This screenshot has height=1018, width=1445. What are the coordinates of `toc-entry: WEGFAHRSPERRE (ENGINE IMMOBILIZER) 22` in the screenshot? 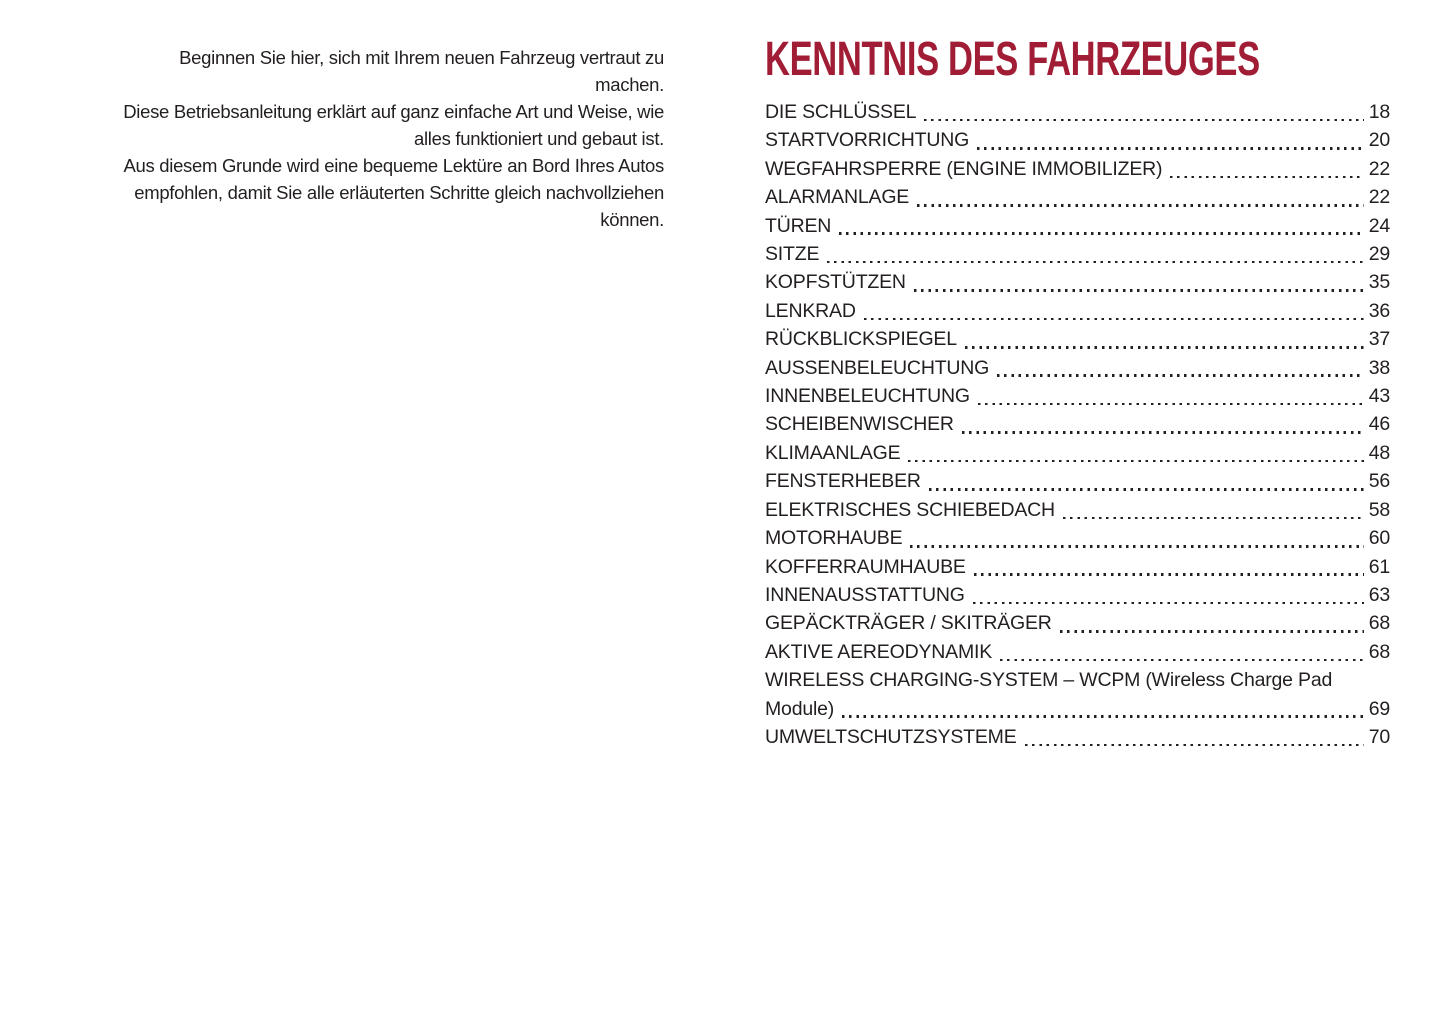 It's located at (1077, 169).